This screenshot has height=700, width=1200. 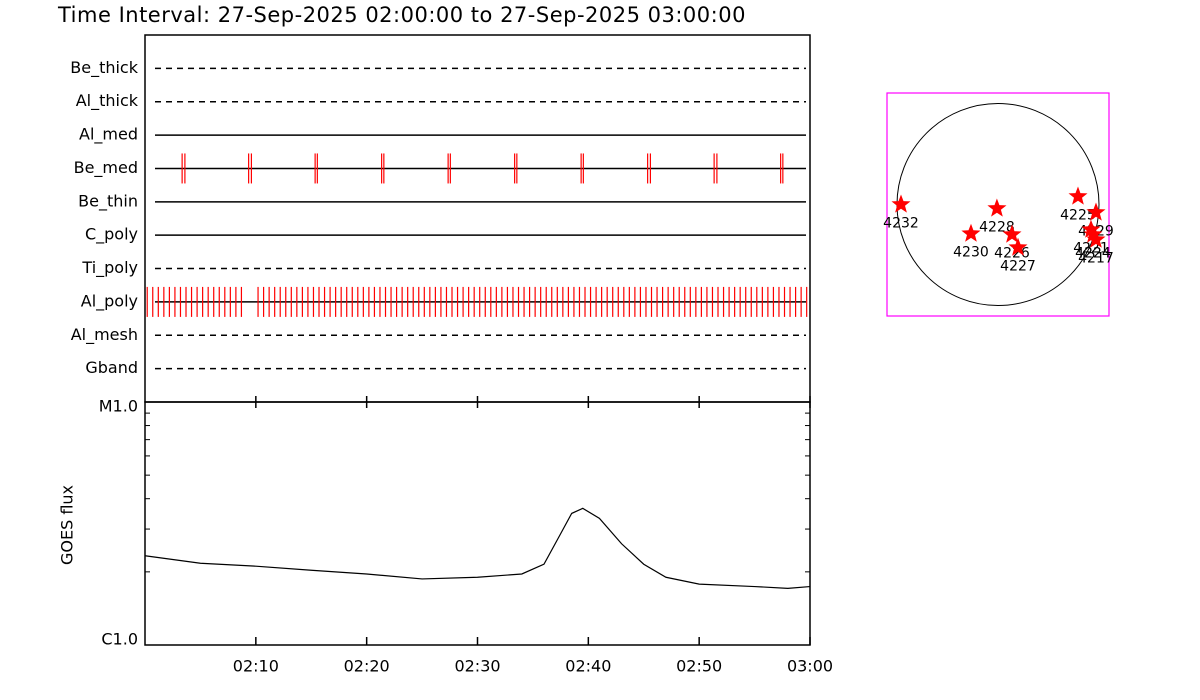 What do you see at coordinates (111, 235) in the screenshot?
I see `row-label: C_poly` at bounding box center [111, 235].